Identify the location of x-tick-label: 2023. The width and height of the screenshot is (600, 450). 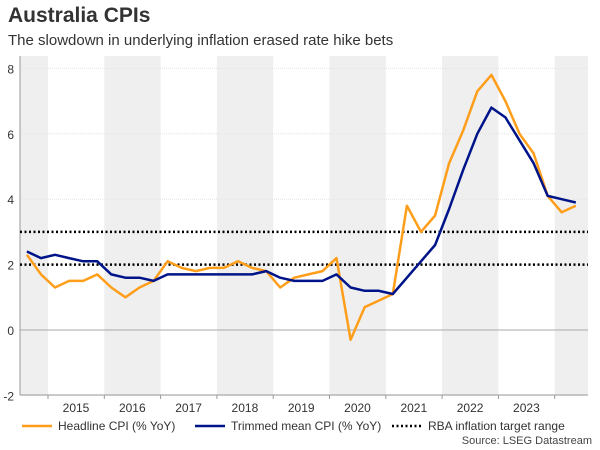
(526, 408).